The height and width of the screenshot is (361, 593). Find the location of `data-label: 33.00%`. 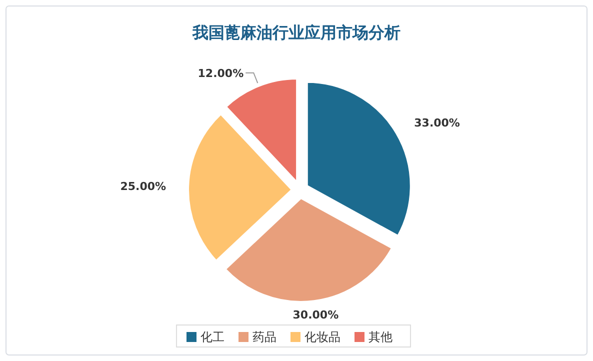

data-label: 33.00% is located at coordinates (437, 123).